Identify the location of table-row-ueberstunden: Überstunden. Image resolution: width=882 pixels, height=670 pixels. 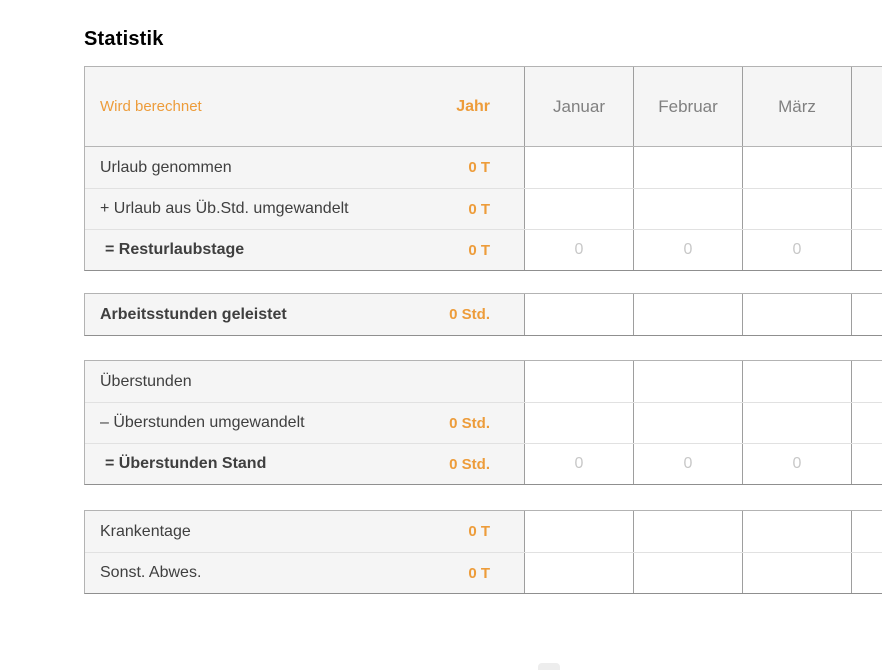
(483, 381).